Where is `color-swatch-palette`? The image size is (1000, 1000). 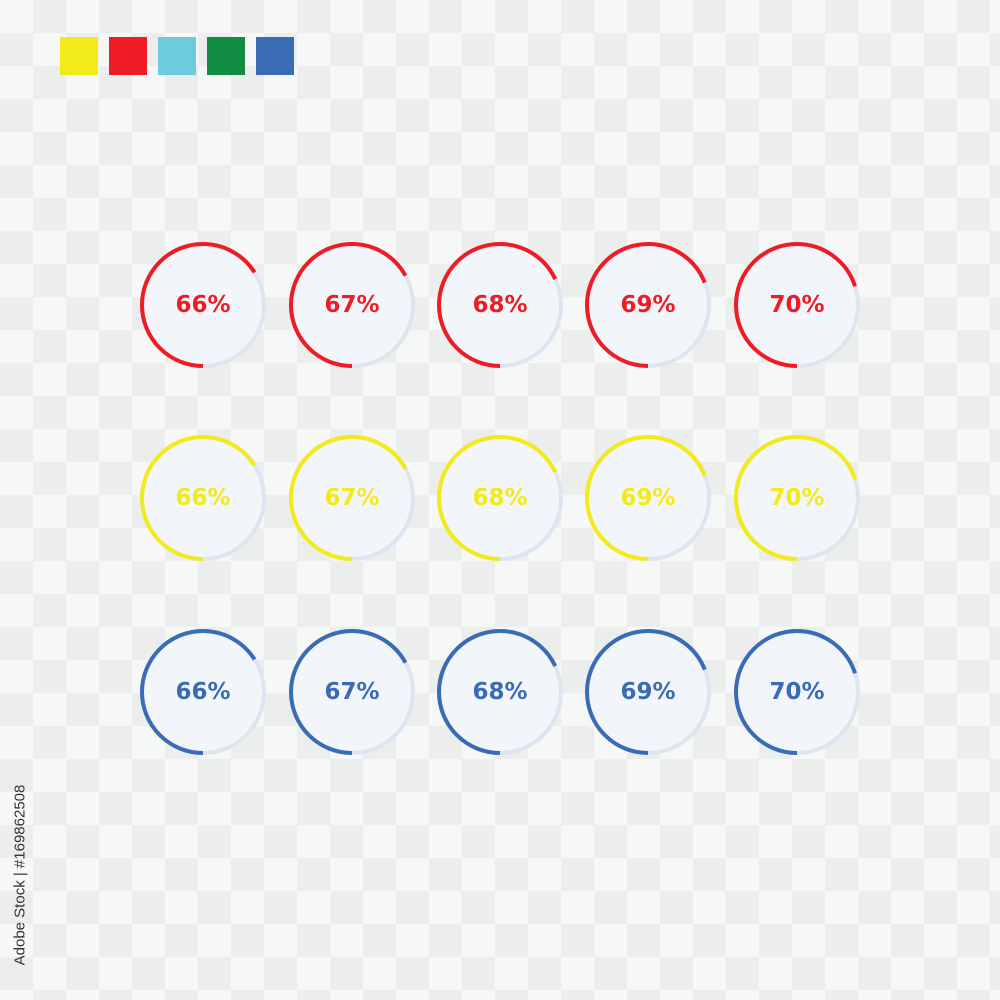
color-swatch-palette is located at coordinates (177, 56).